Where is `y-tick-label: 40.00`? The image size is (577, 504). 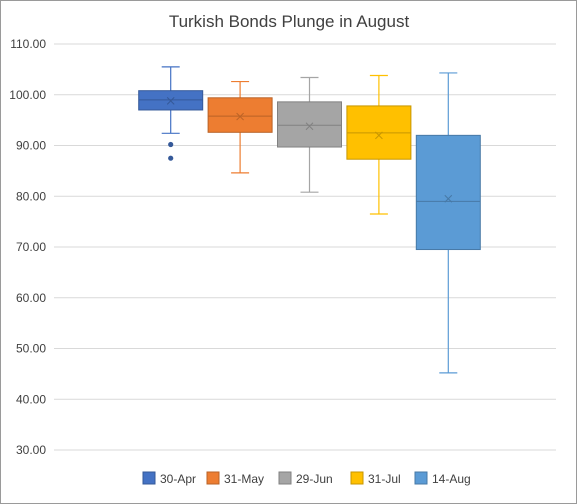 y-tick-label: 40.00 is located at coordinates (31, 399).